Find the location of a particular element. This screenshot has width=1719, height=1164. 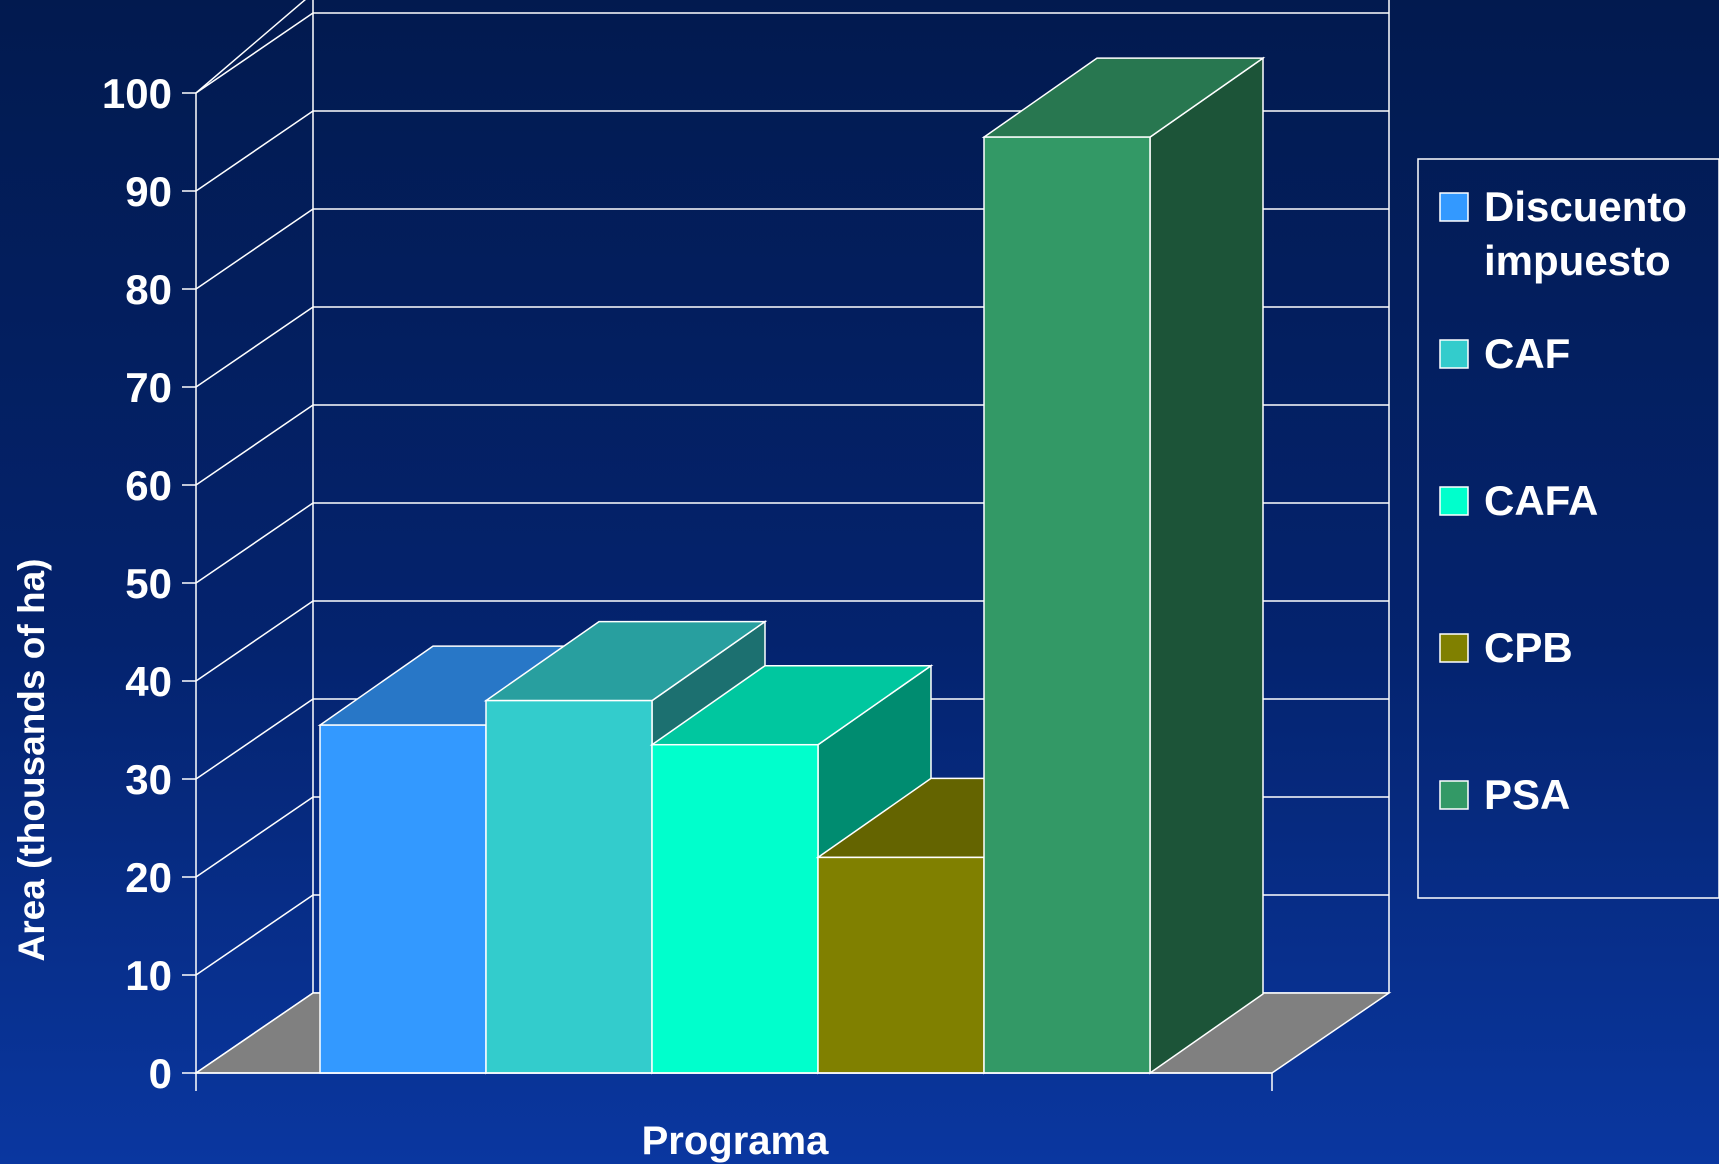

legend-label: PSA is located at coordinates (1527, 794).